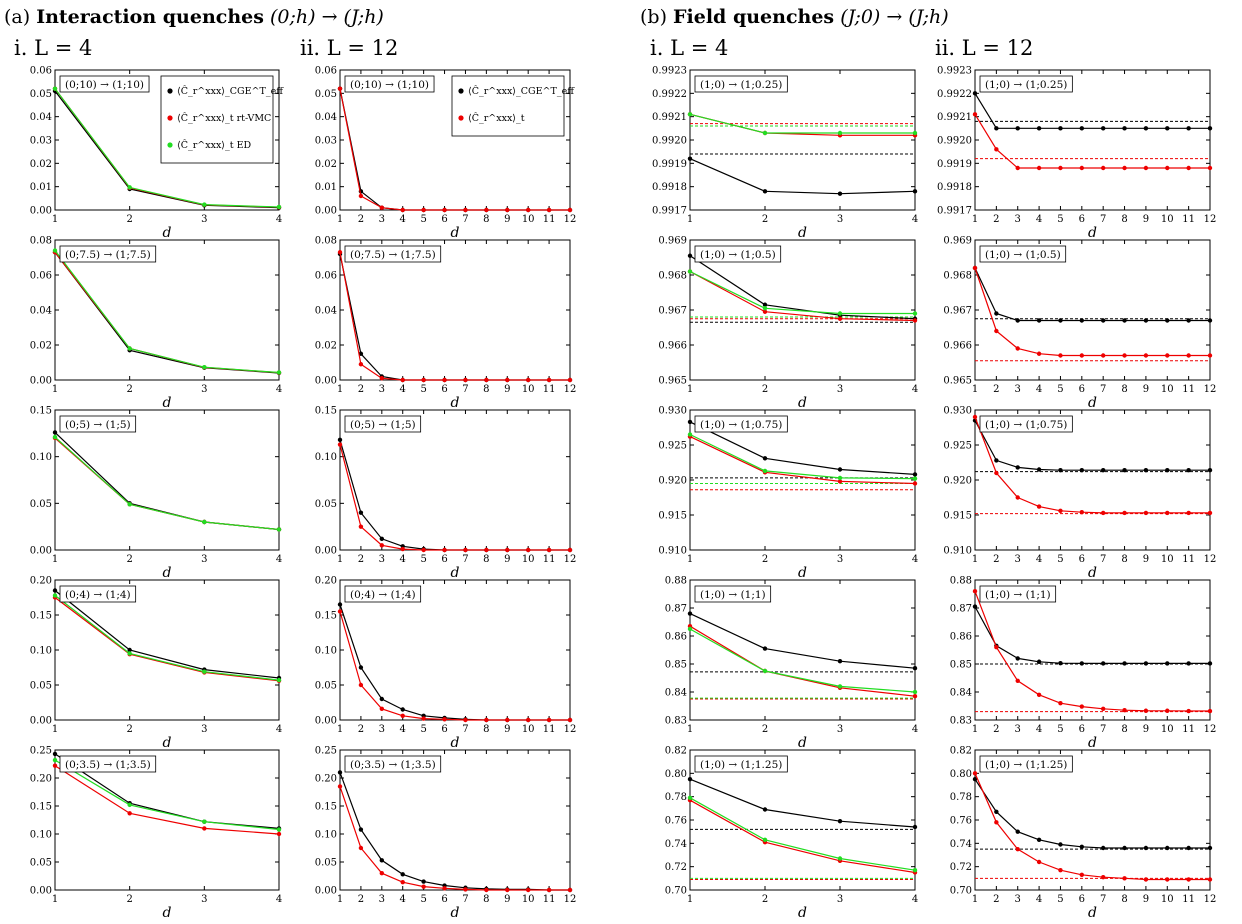  What do you see at coordinates (669, 117) in the screenshot?
I see `y-tick-label: 0.9921` at bounding box center [669, 117].